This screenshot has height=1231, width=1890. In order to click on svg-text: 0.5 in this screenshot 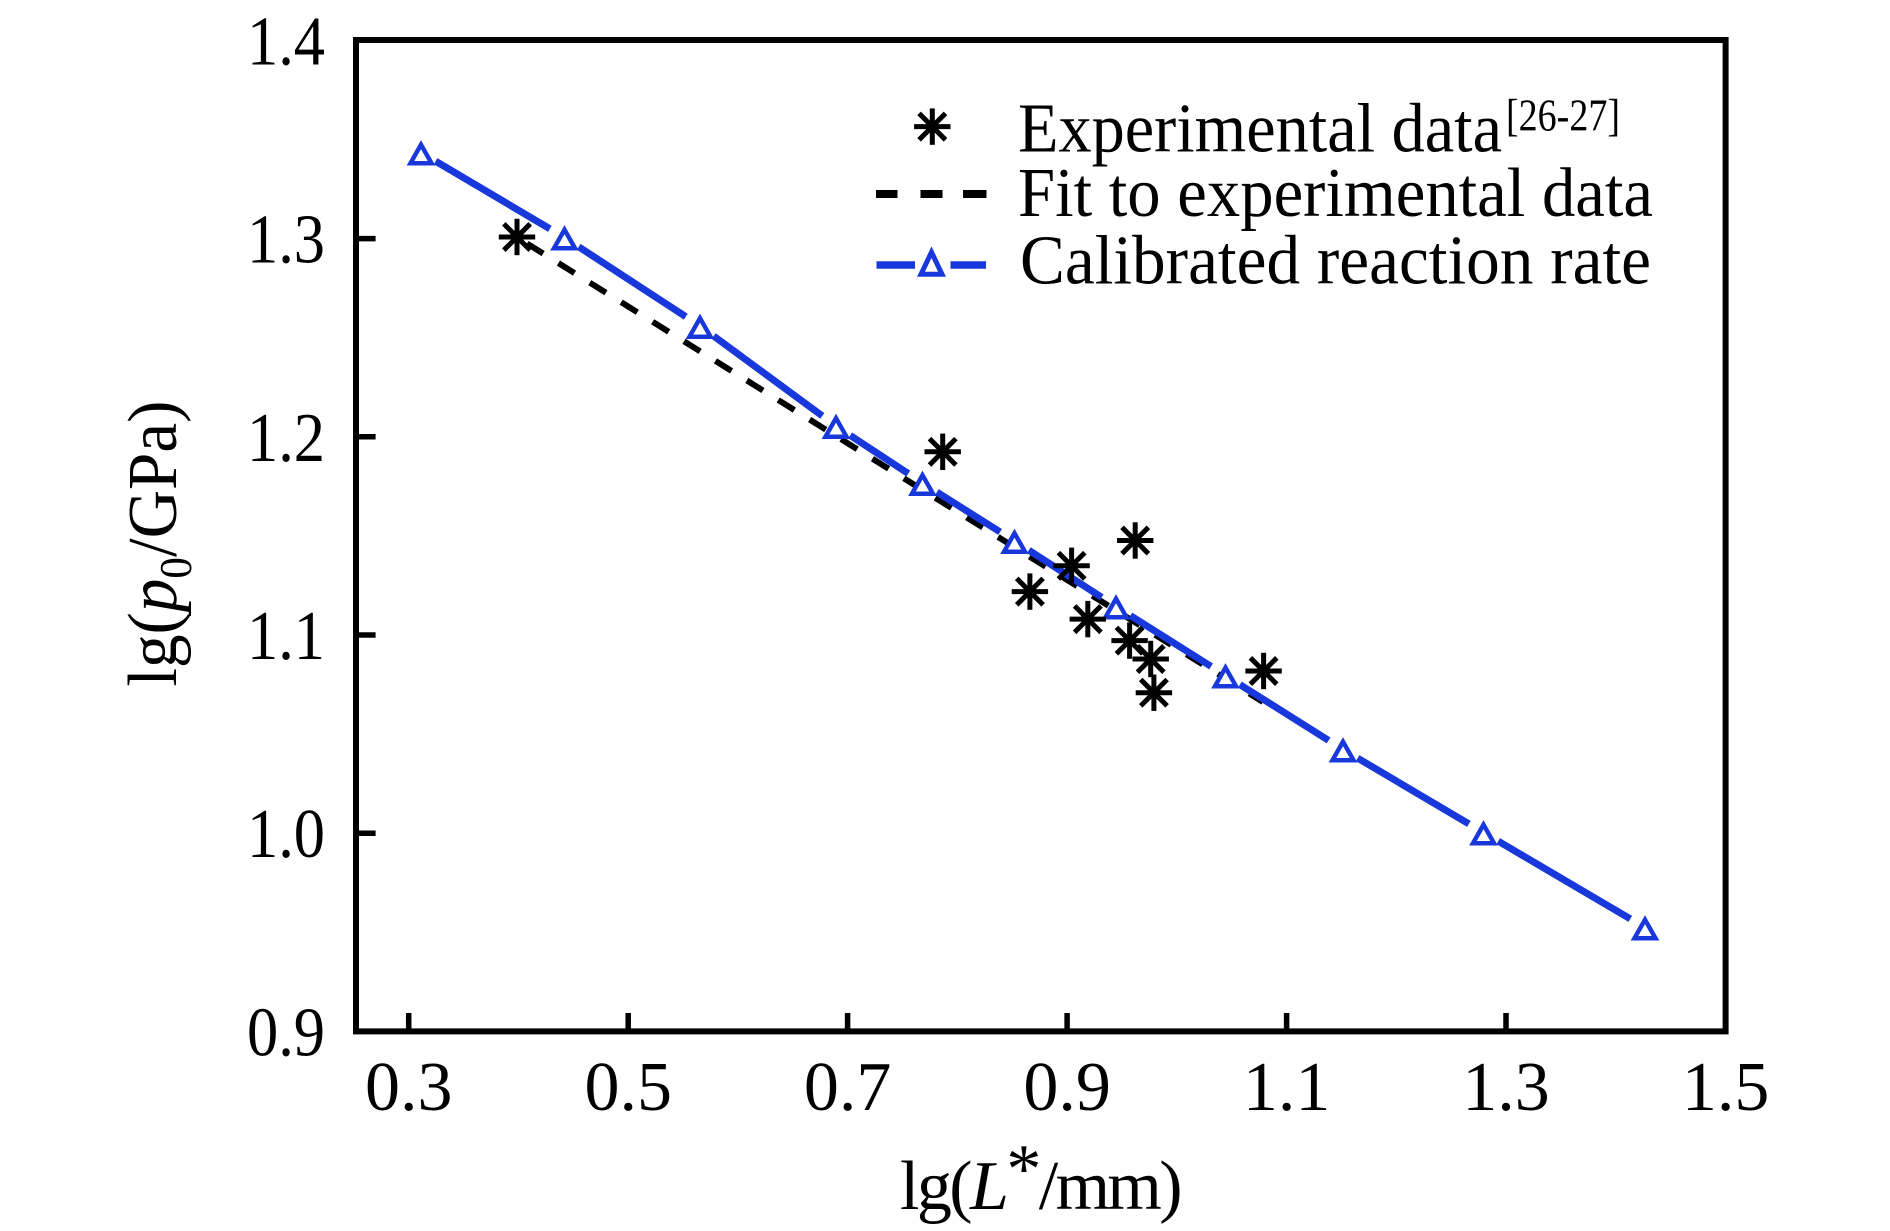, I will do `click(628, 1087)`.